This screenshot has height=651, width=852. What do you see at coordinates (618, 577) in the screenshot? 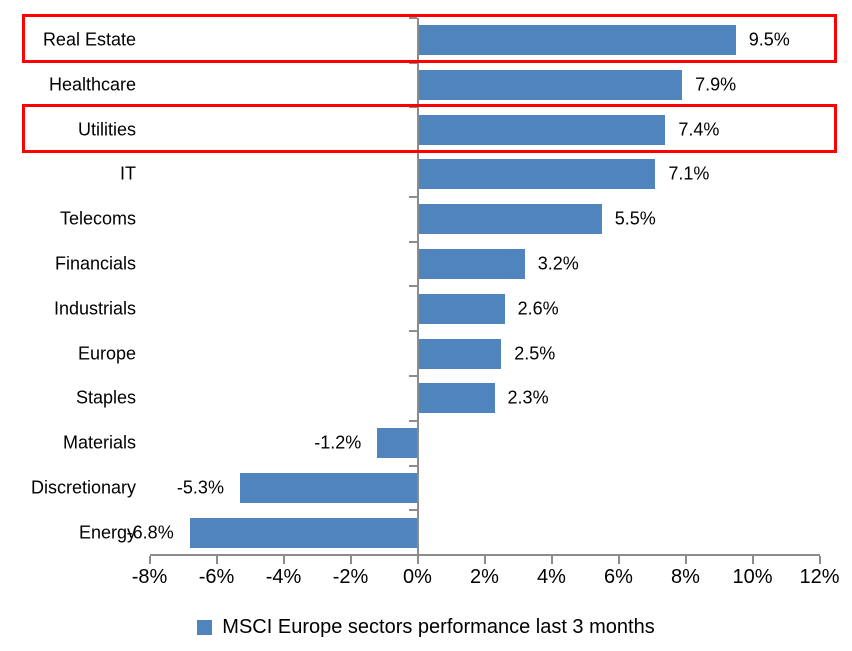
I see `x-axis-tick-label: 6%` at bounding box center [618, 577].